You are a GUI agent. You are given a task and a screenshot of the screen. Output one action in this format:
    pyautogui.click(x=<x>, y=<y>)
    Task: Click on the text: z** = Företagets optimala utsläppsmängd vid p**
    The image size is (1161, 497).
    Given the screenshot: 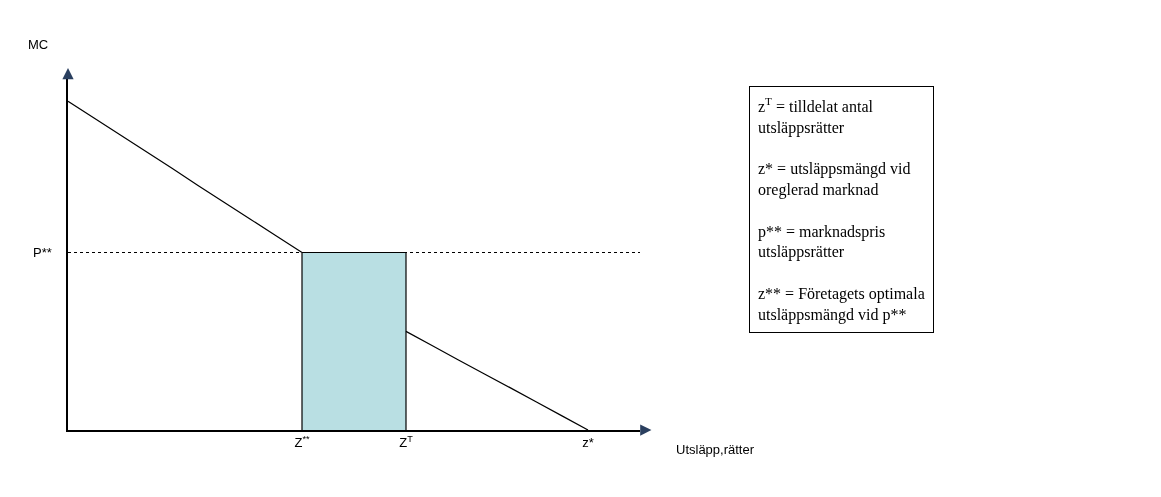 What is the action you would take?
    pyautogui.click(x=841, y=304)
    